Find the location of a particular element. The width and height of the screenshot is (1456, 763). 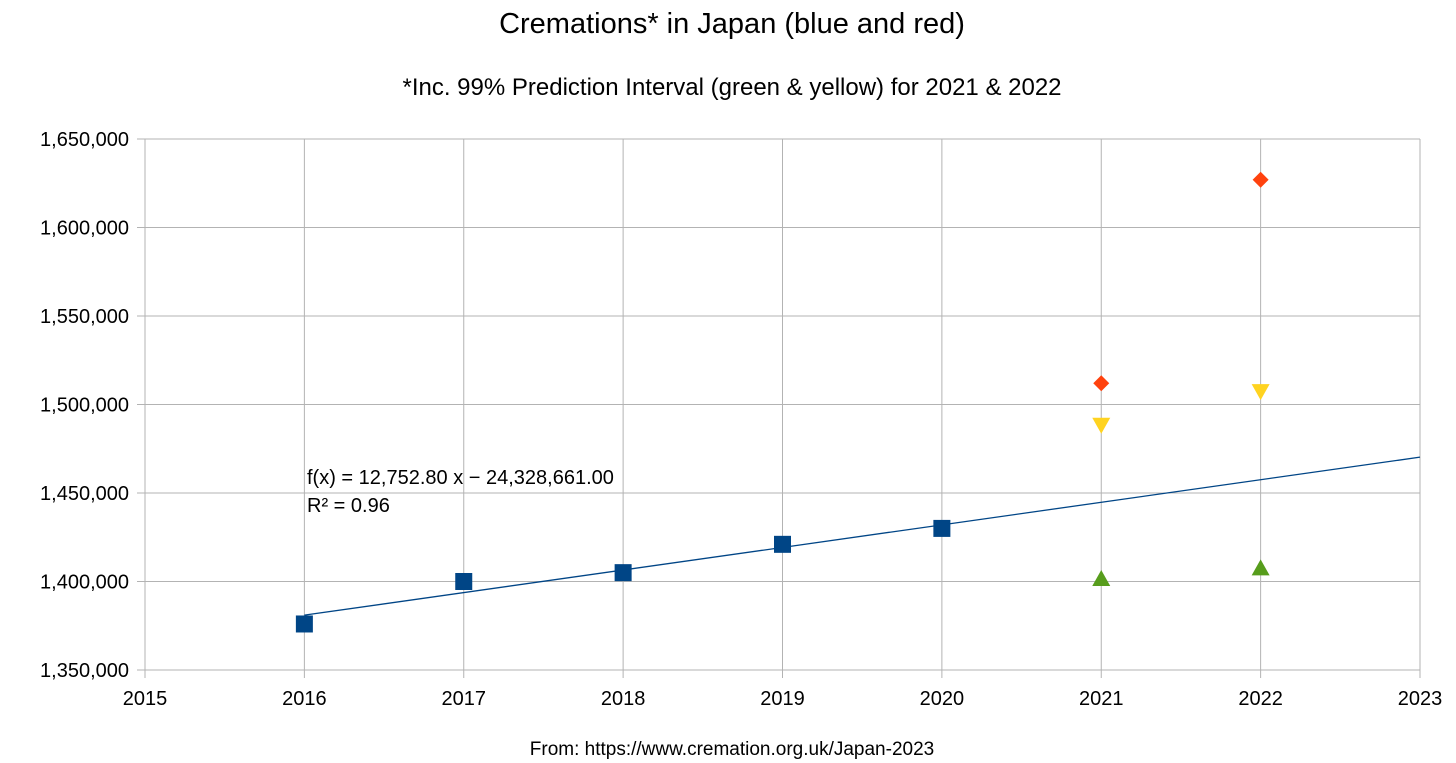

x-tick-label: 2019 is located at coordinates (782, 699).